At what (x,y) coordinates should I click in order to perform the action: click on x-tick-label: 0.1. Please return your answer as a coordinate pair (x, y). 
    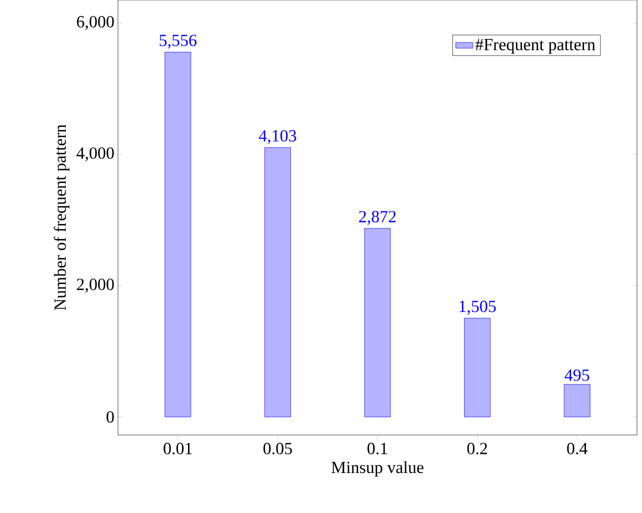
    Looking at the image, I should click on (378, 448).